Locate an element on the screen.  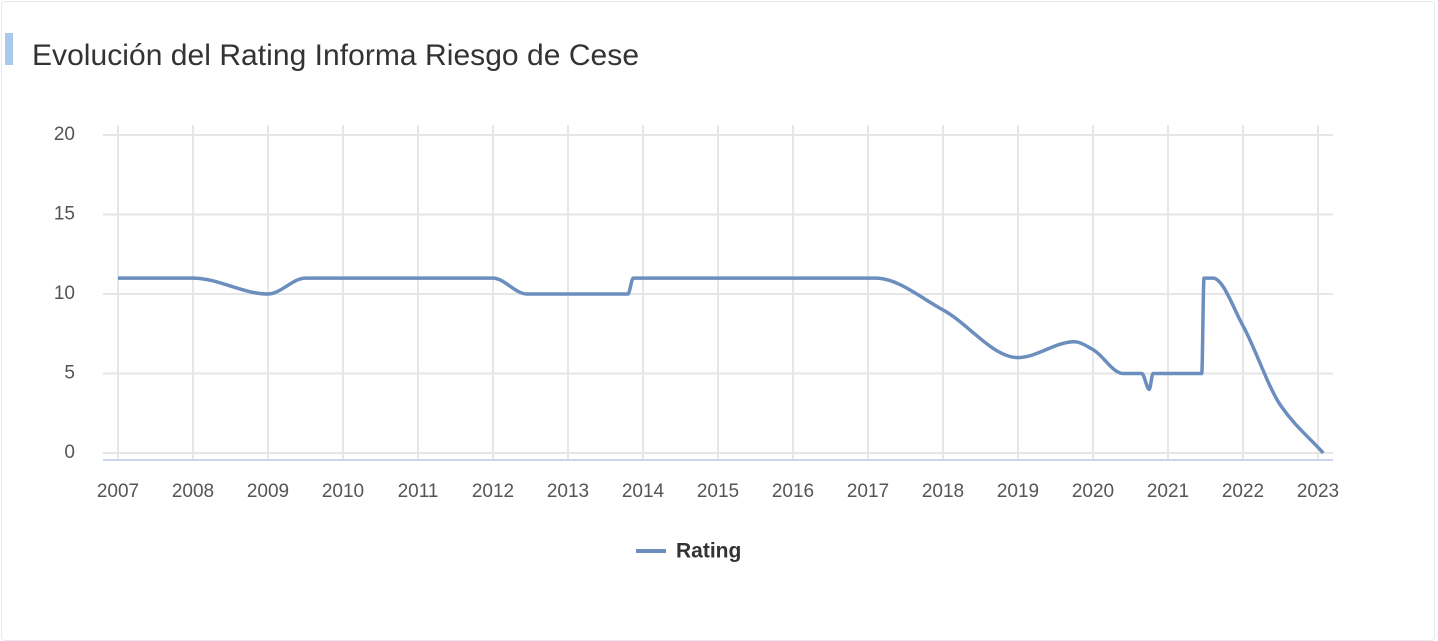
x-tick-label: 2019 is located at coordinates (1018, 491).